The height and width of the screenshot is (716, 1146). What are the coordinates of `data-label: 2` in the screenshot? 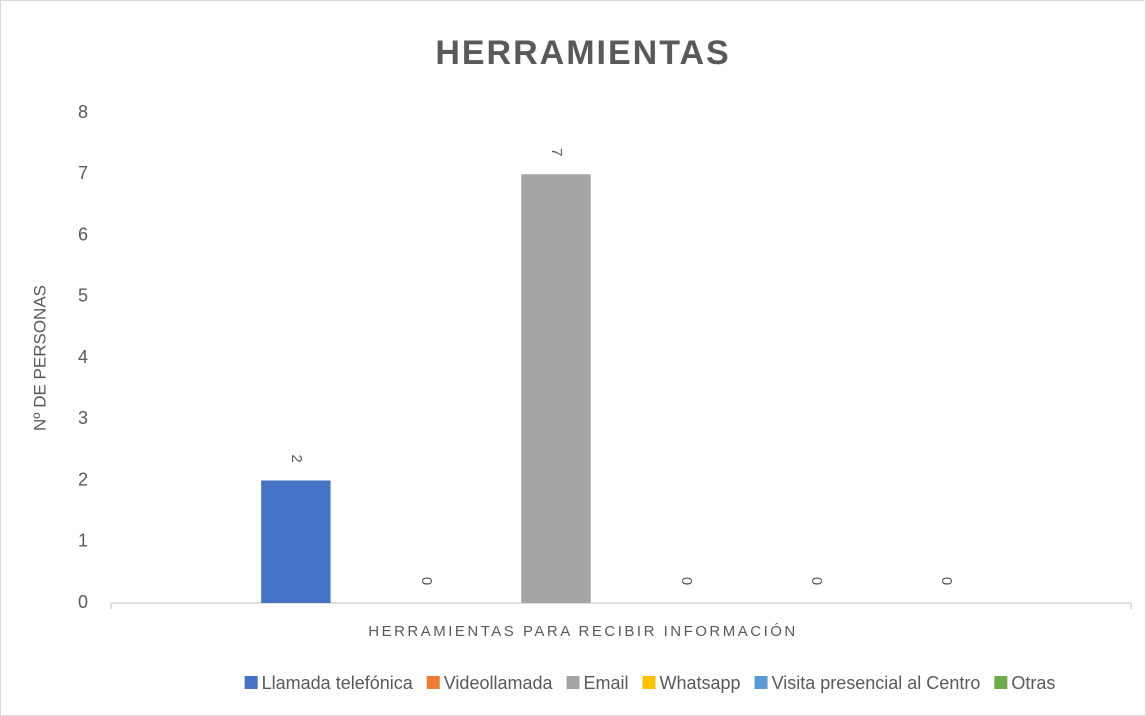 It's located at (296, 458).